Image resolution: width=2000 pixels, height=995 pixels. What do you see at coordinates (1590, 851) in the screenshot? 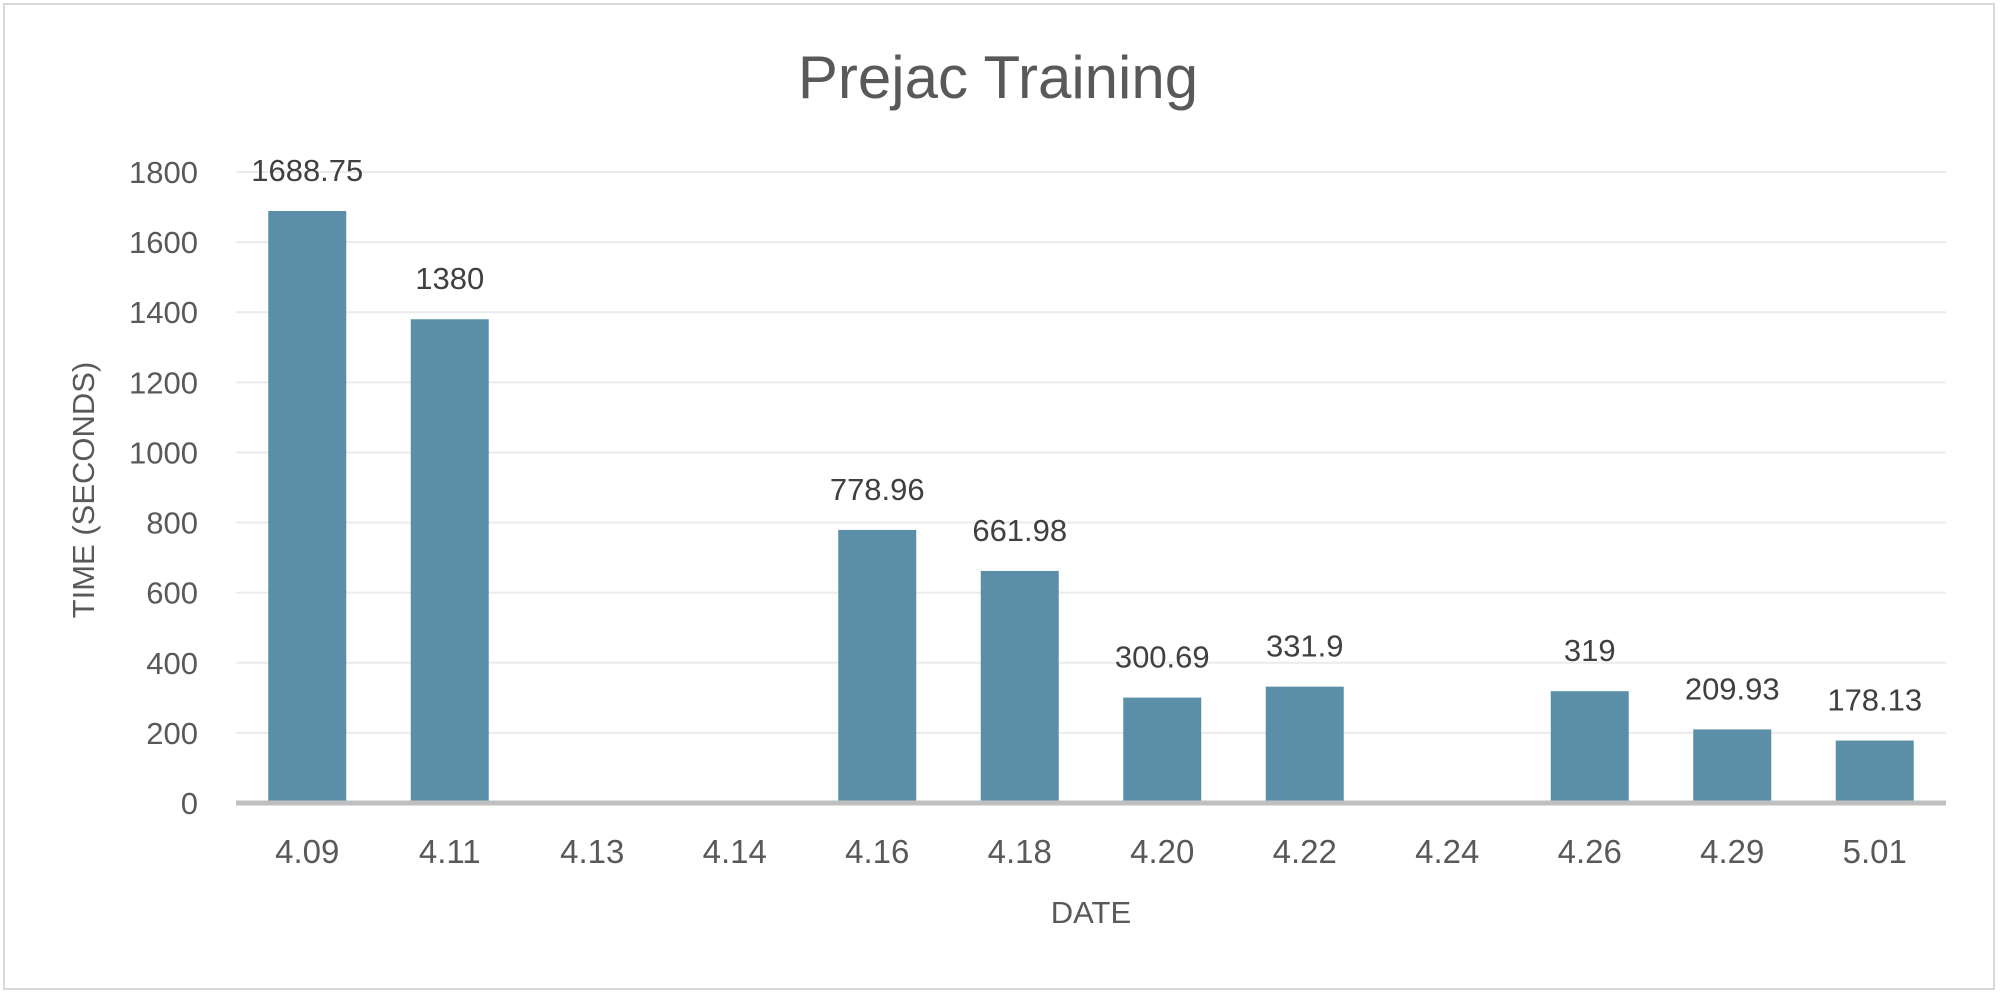
I see `x-tick-label: 4.26` at bounding box center [1590, 851].